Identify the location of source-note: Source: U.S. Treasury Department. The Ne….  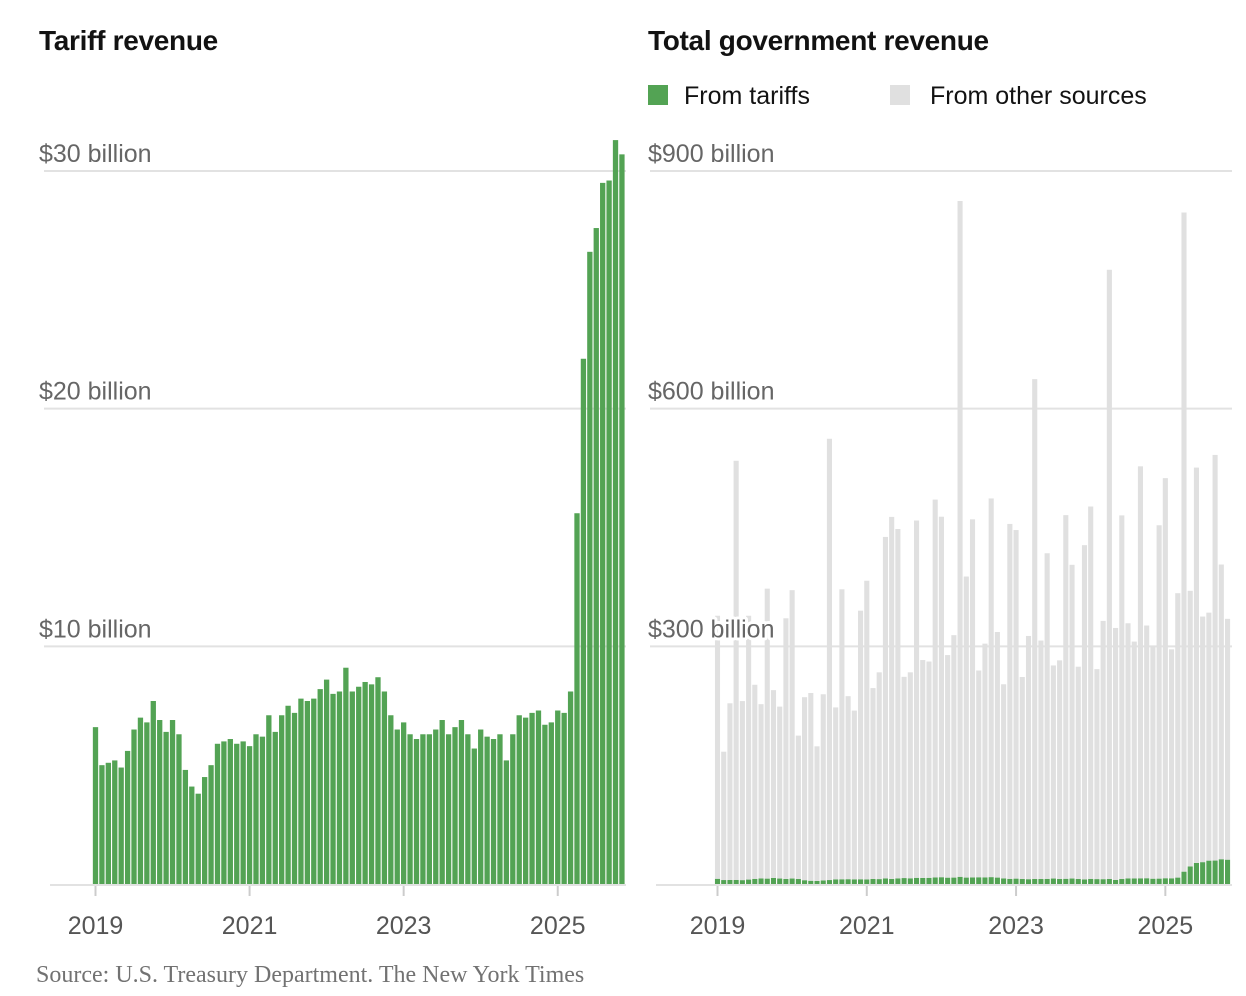
(310, 975).